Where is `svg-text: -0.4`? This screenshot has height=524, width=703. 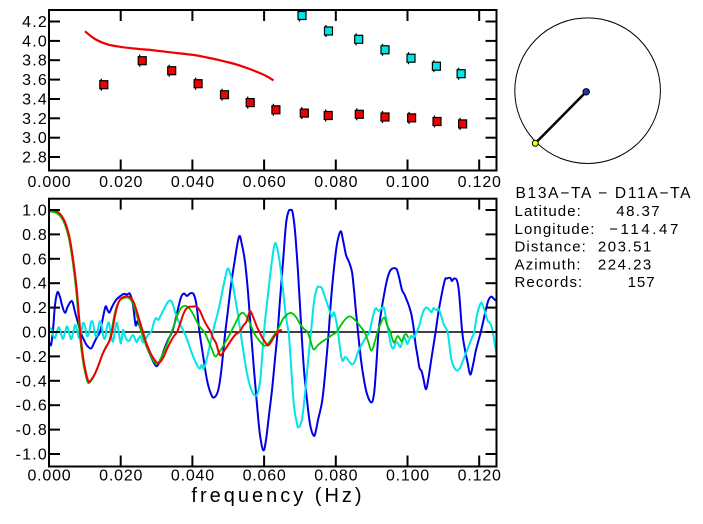 svg-text: -0.4 is located at coordinates (32, 381).